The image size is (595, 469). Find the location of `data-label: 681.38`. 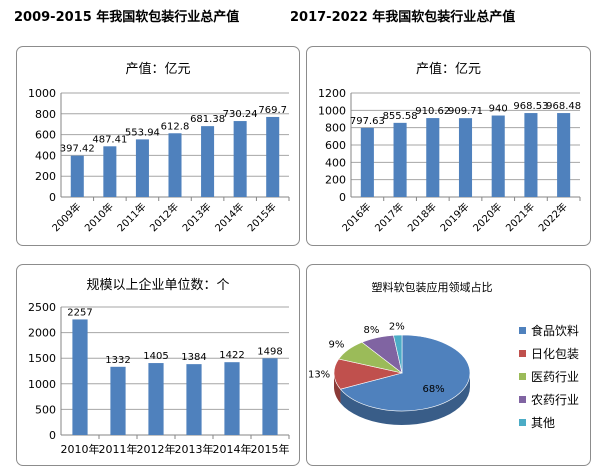

data-label: 681.38 is located at coordinates (207, 119).